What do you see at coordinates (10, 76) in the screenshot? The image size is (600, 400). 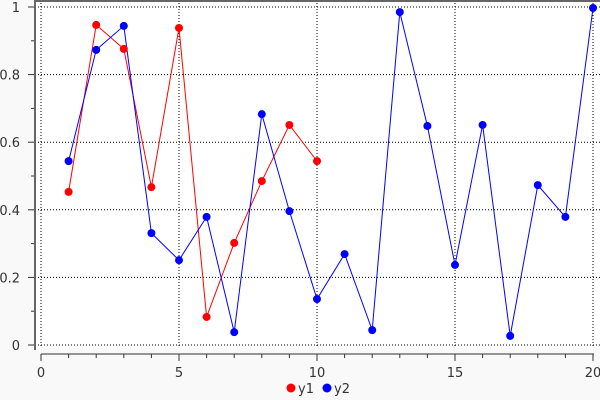 I see `y-tick-label: 0.8` at bounding box center [10, 76].